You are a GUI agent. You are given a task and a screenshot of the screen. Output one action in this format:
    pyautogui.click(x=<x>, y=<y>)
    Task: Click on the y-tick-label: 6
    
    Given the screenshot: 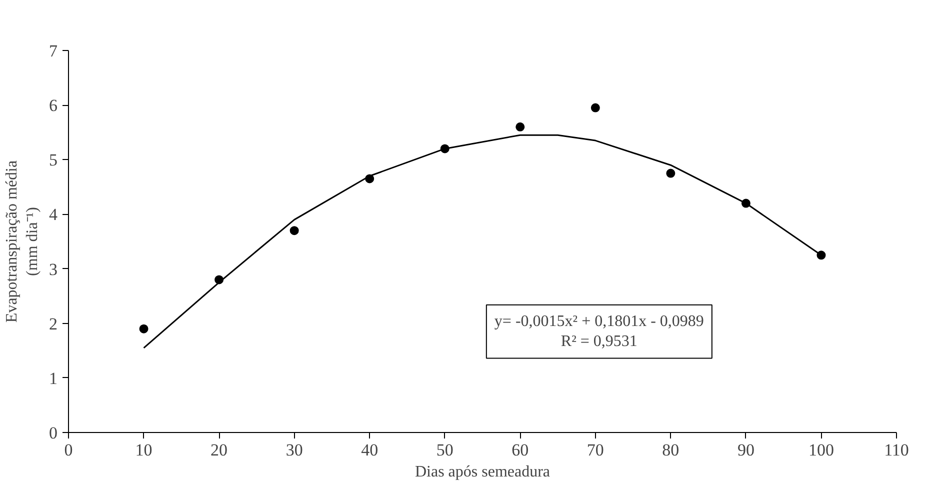 What is the action you would take?
    pyautogui.click(x=53, y=106)
    